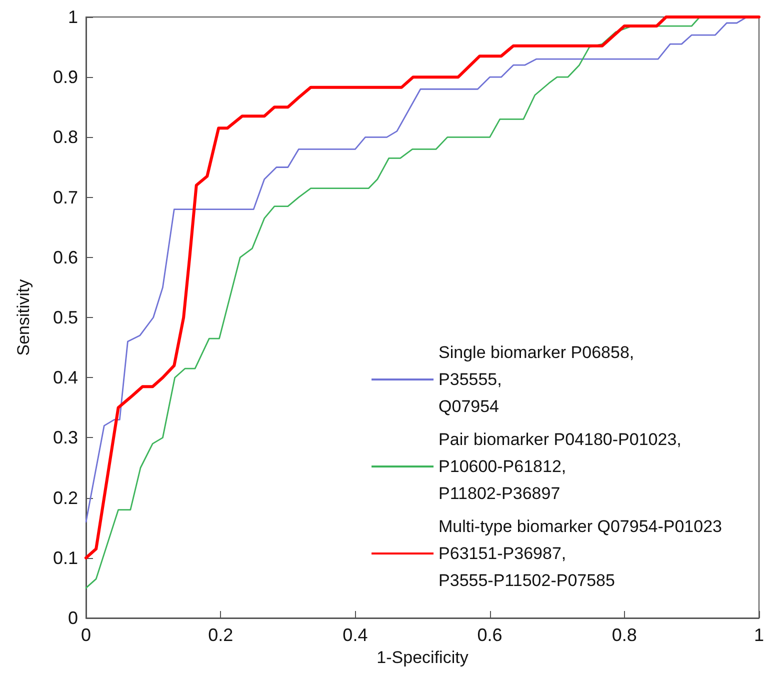 The image size is (767, 687). What do you see at coordinates (560, 466) in the screenshot?
I see `legend-label: Pair biomarker P04180-P01023, P10600-P61812, P11802-P36897` at bounding box center [560, 466].